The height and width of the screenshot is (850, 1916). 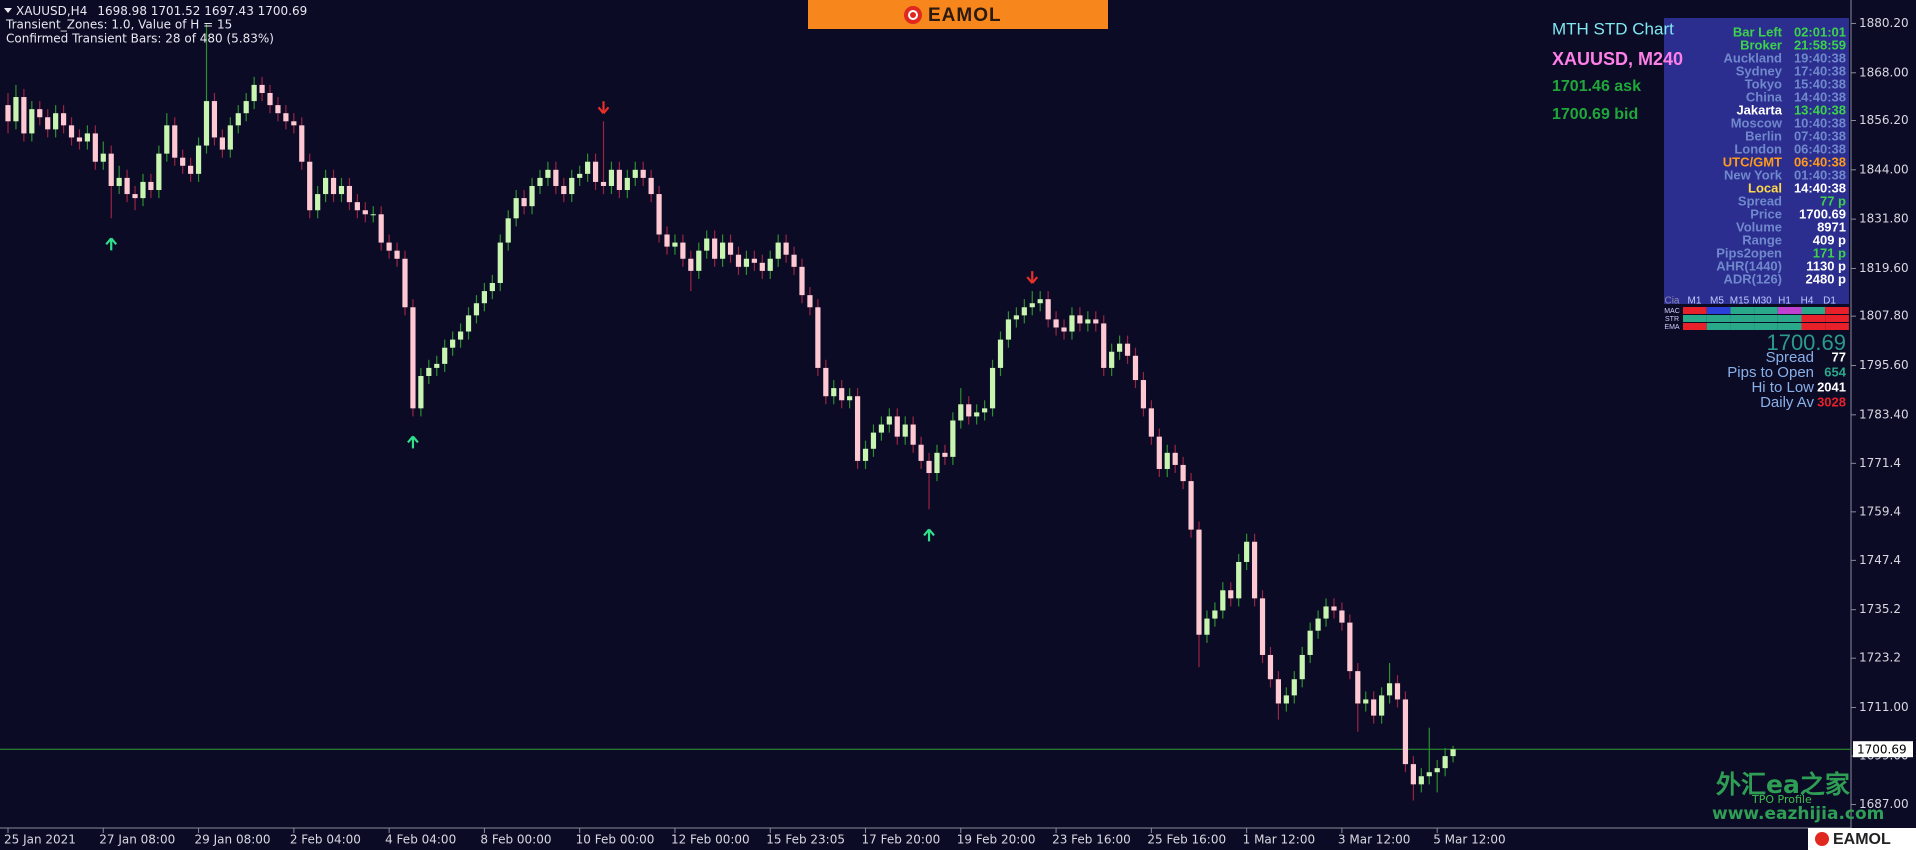 I want to click on stat-value: 3028, so click(x=1831, y=401).